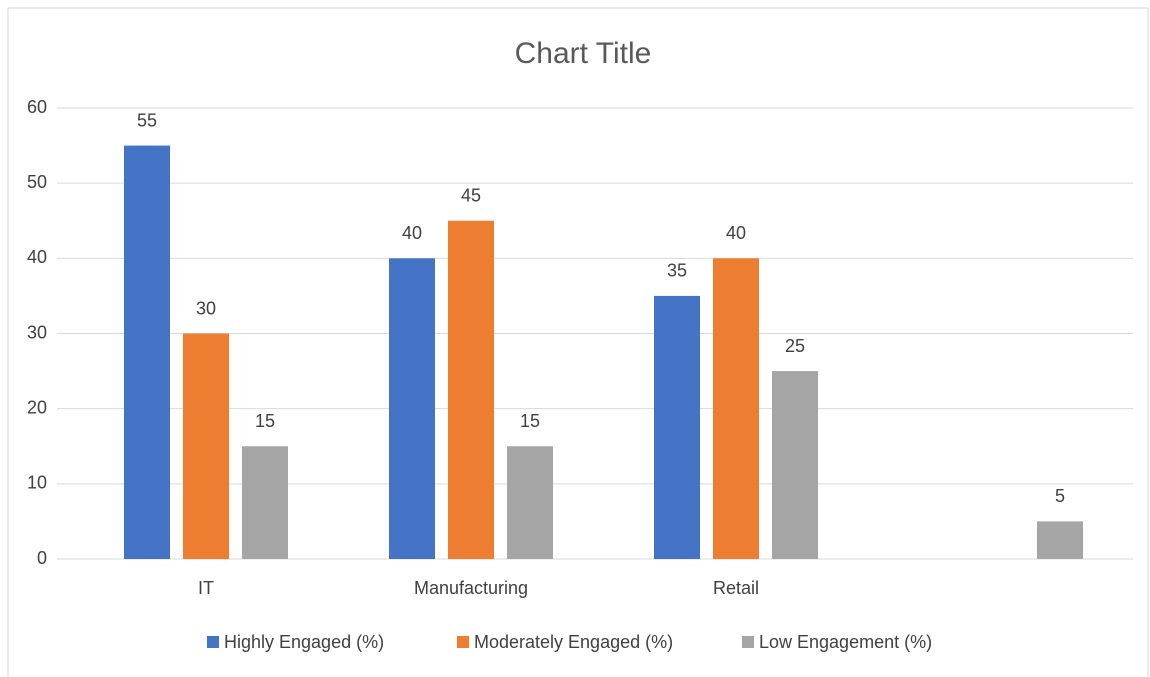  I want to click on data-label: 5, so click(1060, 496).